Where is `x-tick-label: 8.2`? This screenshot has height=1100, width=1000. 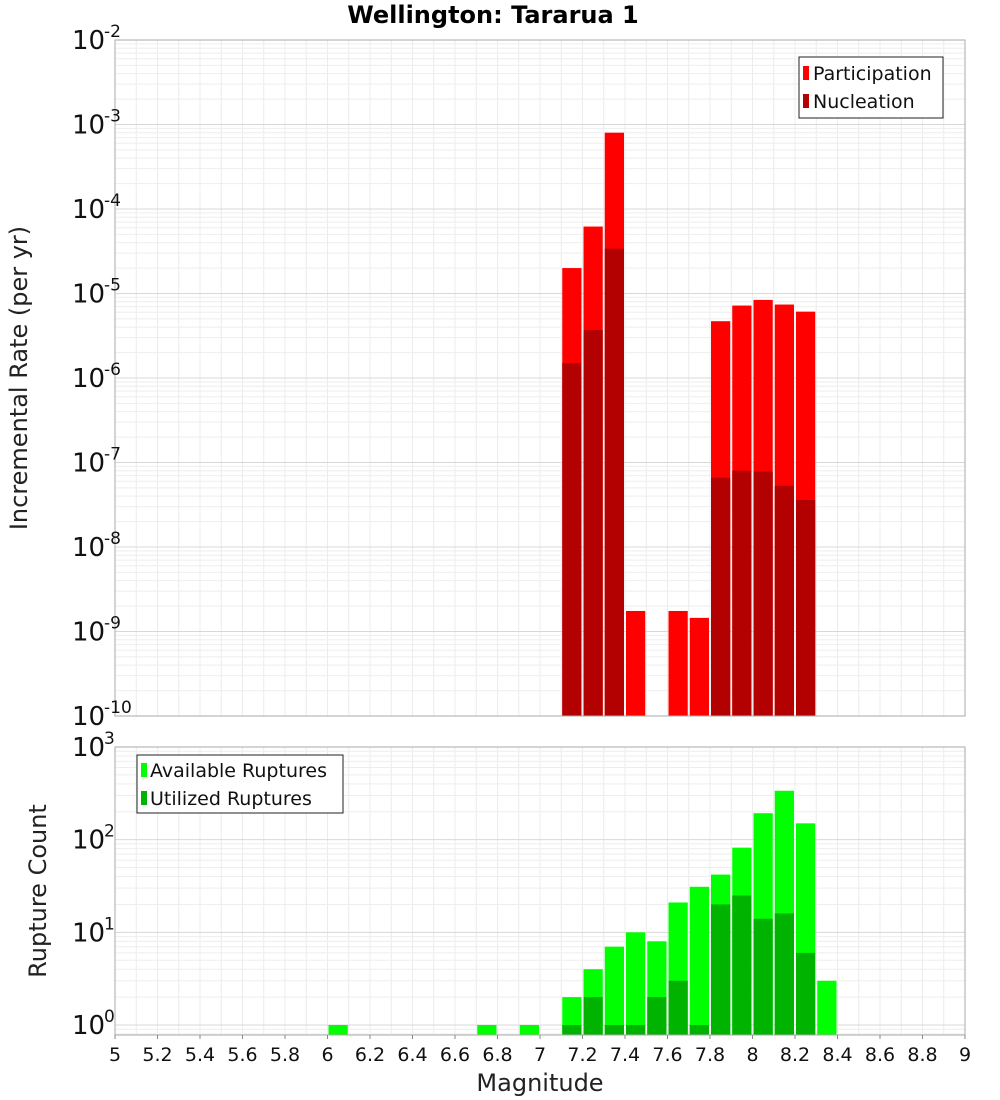
x-tick-label: 8.2 is located at coordinates (795, 1055).